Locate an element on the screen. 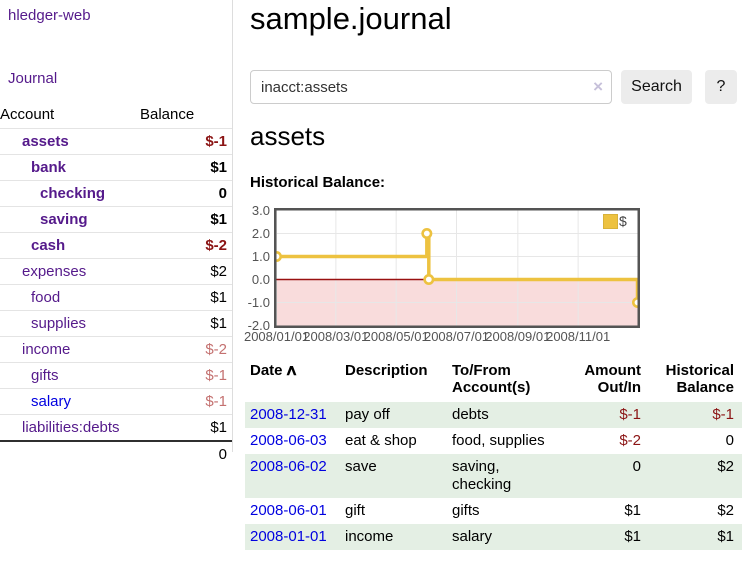 The image size is (742, 582). sidebar-account-link: income is located at coordinates (46, 349).